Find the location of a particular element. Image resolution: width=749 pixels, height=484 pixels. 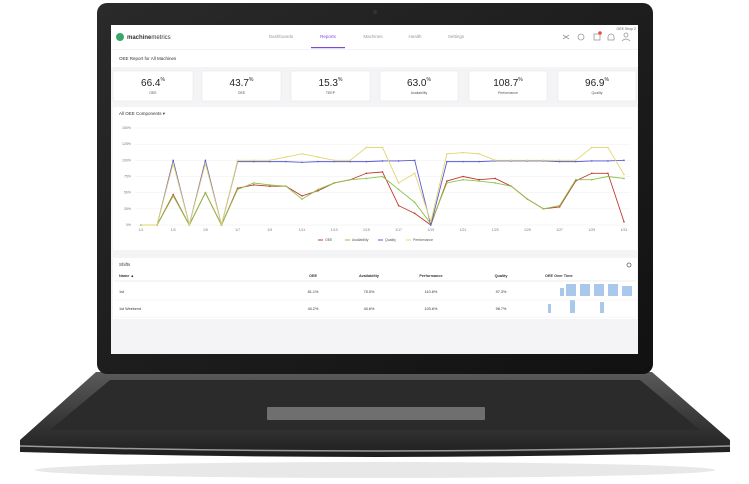

trackpad is located at coordinates (376, 413).